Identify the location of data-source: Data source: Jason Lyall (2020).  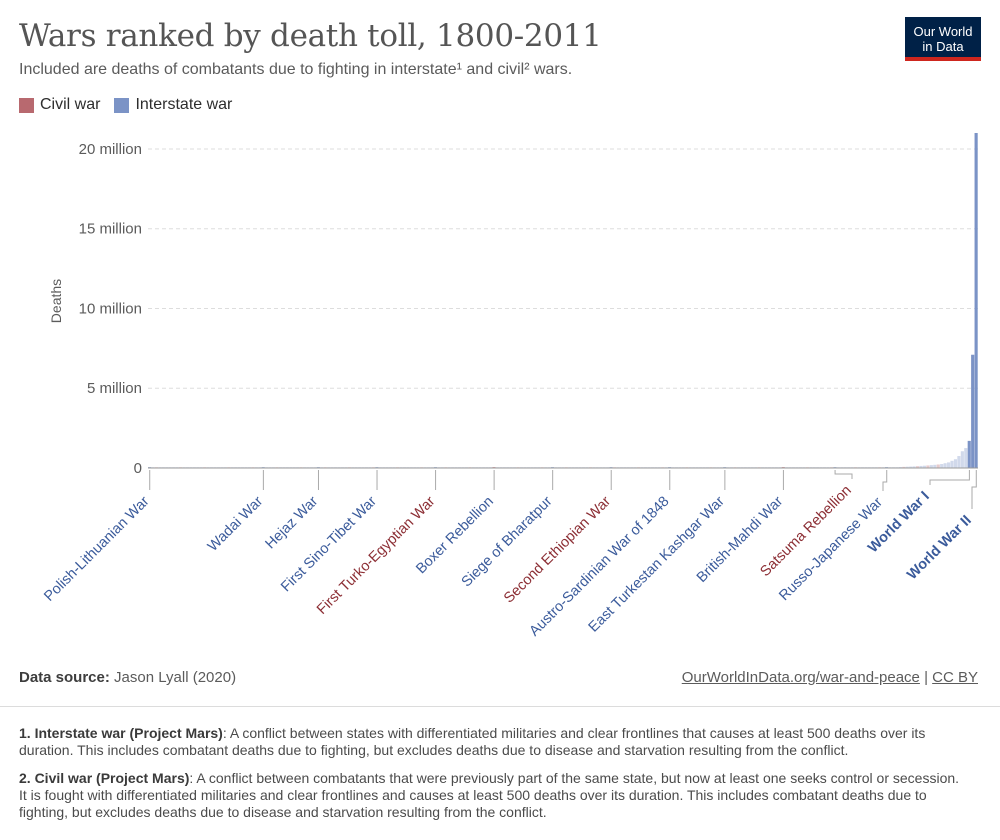
(127, 677).